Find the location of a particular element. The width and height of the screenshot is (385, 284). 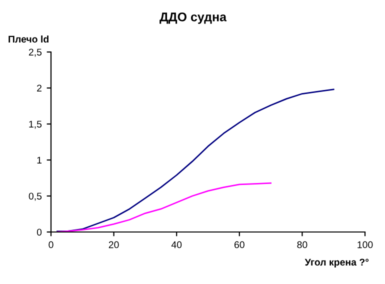

y-tick-label: 1,5 is located at coordinates (35, 124).